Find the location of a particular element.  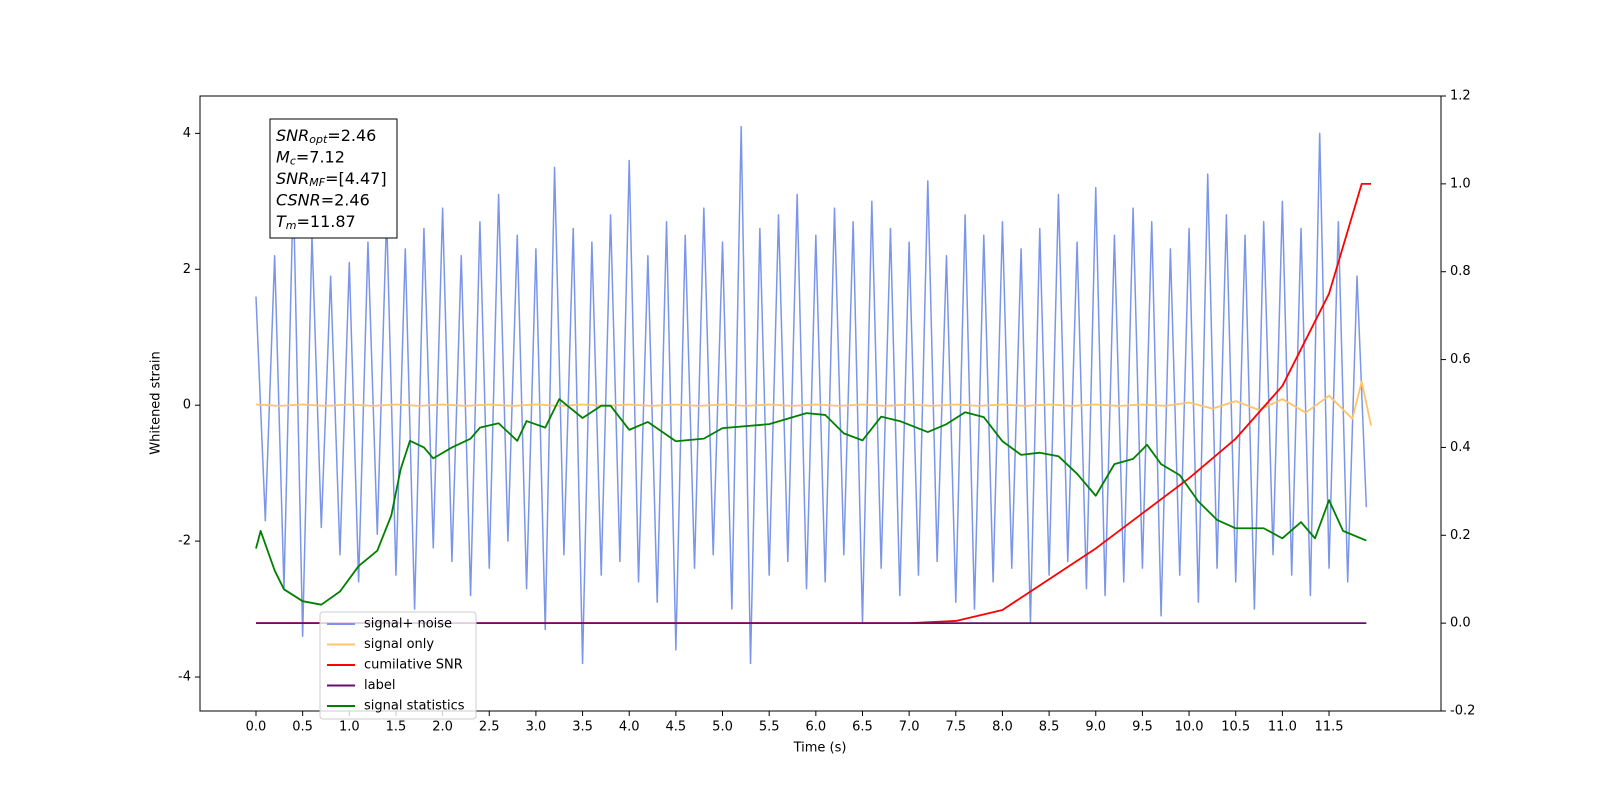

annotation-symbol: M is located at coordinates (283, 156).